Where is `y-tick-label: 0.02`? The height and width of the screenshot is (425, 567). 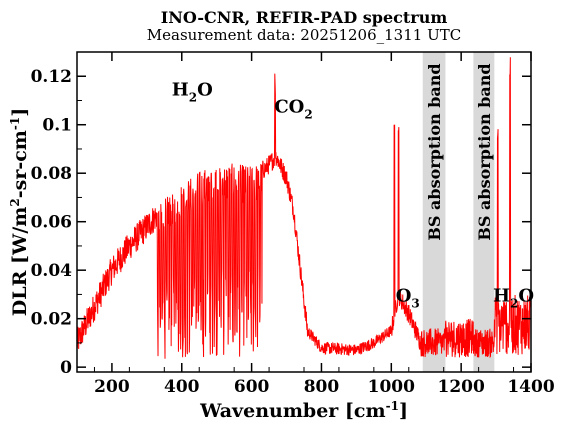 y-tick-label: 0.02 is located at coordinates (51, 320).